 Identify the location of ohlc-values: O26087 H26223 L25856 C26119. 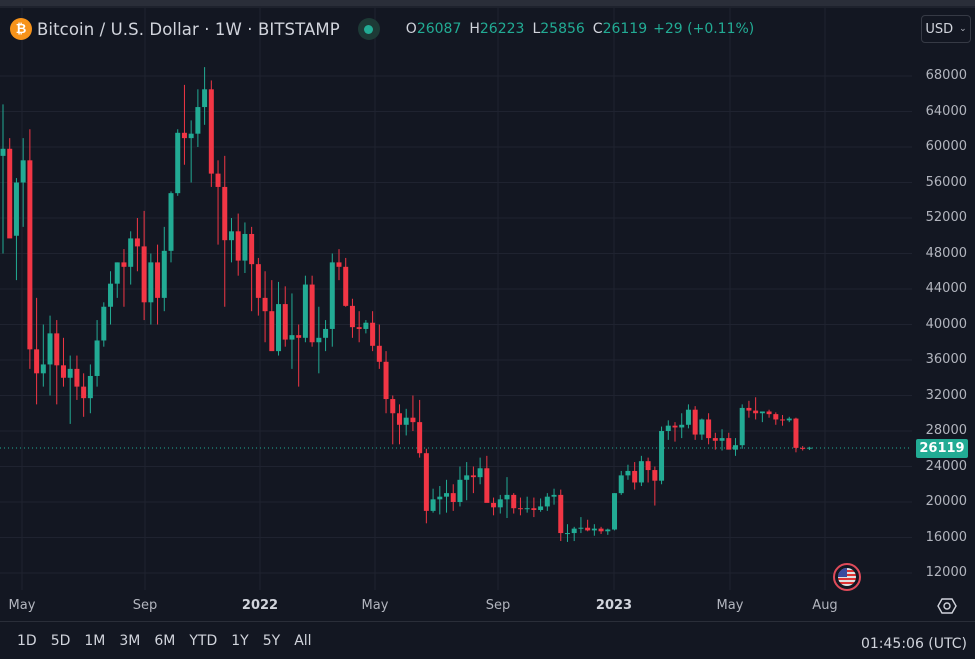
(526, 29).